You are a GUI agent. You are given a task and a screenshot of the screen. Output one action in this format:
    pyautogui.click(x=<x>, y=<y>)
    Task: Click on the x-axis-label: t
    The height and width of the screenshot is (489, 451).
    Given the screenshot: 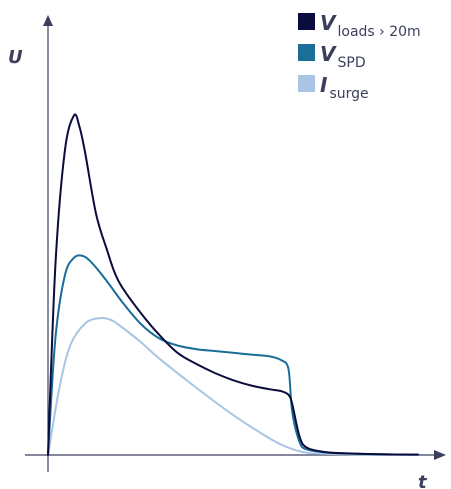 What is the action you would take?
    pyautogui.click(x=423, y=480)
    